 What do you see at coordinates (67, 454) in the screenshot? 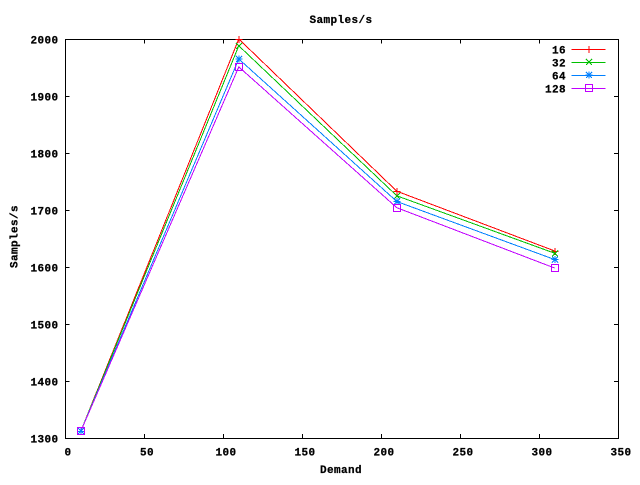
I see `svg-text: 0` at bounding box center [67, 454].